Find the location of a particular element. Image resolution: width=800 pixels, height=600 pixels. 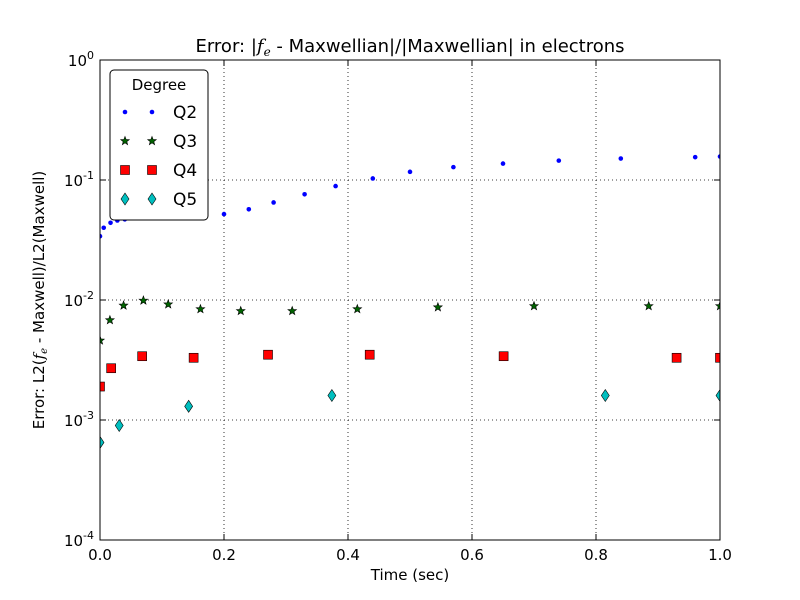

series-q4 is located at coordinates (410, 370).